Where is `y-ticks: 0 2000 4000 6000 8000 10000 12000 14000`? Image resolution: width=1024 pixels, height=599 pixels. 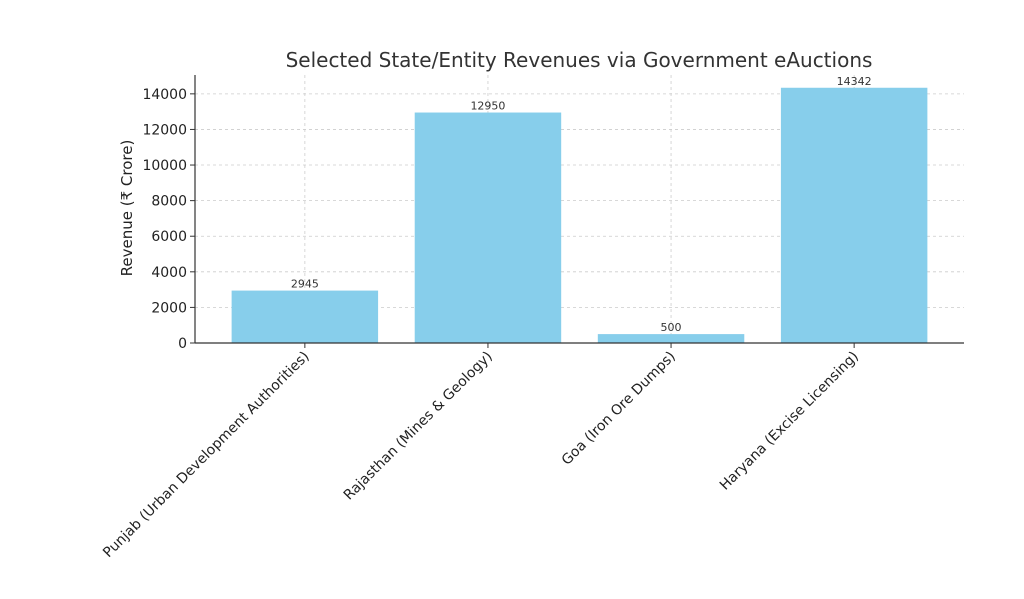
y-ticks: 0 2000 4000 6000 8000 10000 12000 14000 is located at coordinates (168, 219).